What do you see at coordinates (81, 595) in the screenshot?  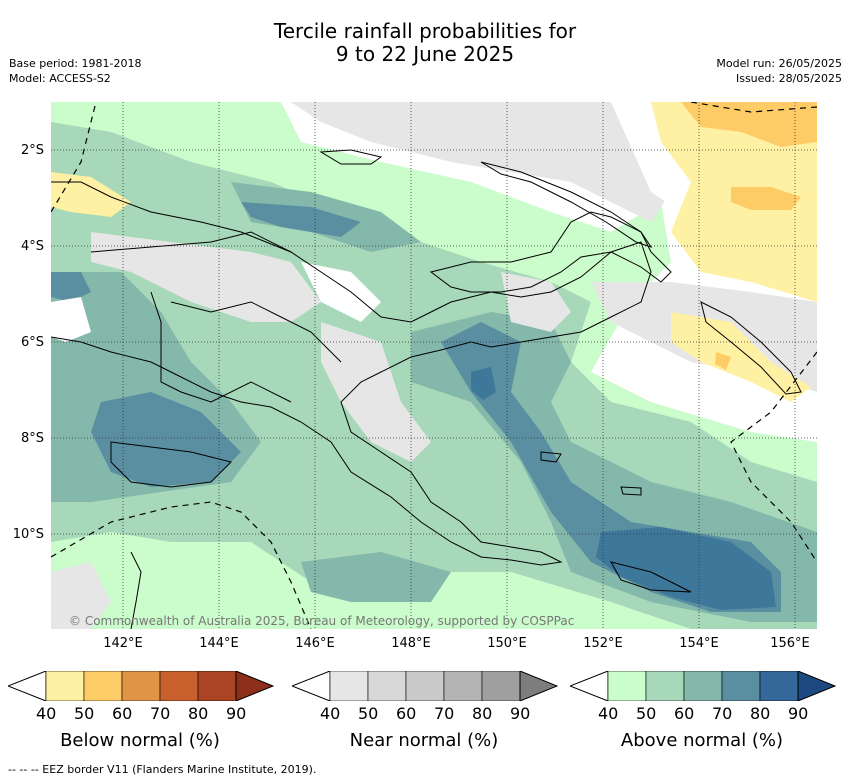 I see `near-40-region-sw` at bounding box center [81, 595].